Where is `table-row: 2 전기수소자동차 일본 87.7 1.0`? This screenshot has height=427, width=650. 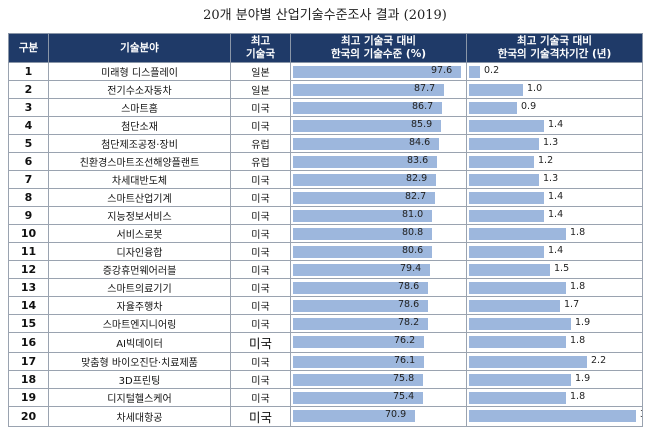 table-row: 2 전기수소자동차 일본 87.7 1.0 is located at coordinates (325, 89).